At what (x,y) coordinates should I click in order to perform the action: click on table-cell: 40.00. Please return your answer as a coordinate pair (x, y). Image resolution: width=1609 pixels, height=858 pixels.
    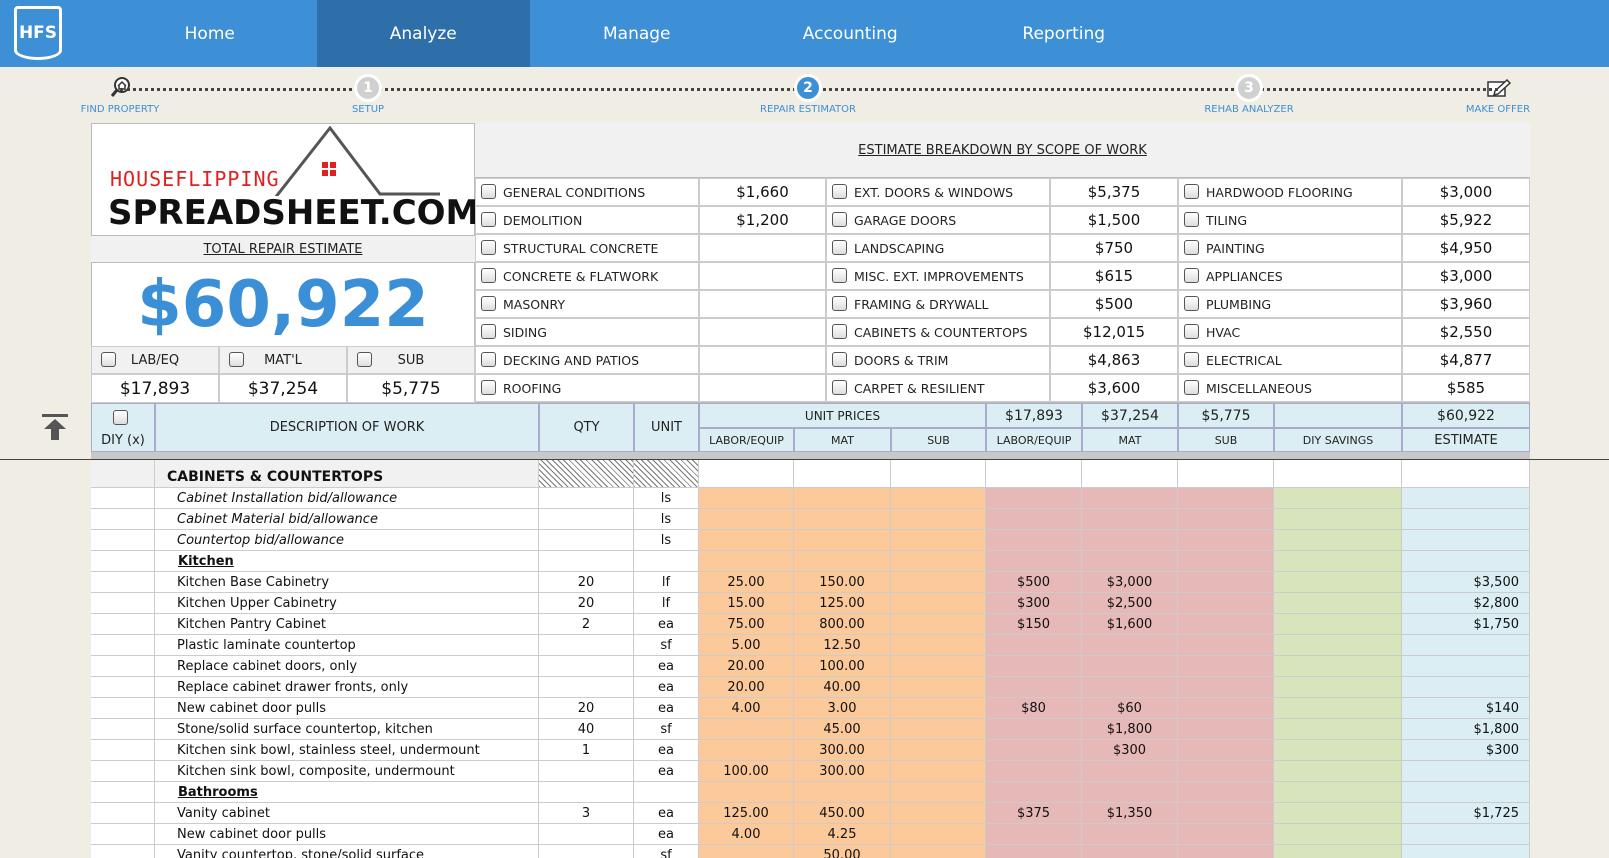
    Looking at the image, I should click on (842, 687).